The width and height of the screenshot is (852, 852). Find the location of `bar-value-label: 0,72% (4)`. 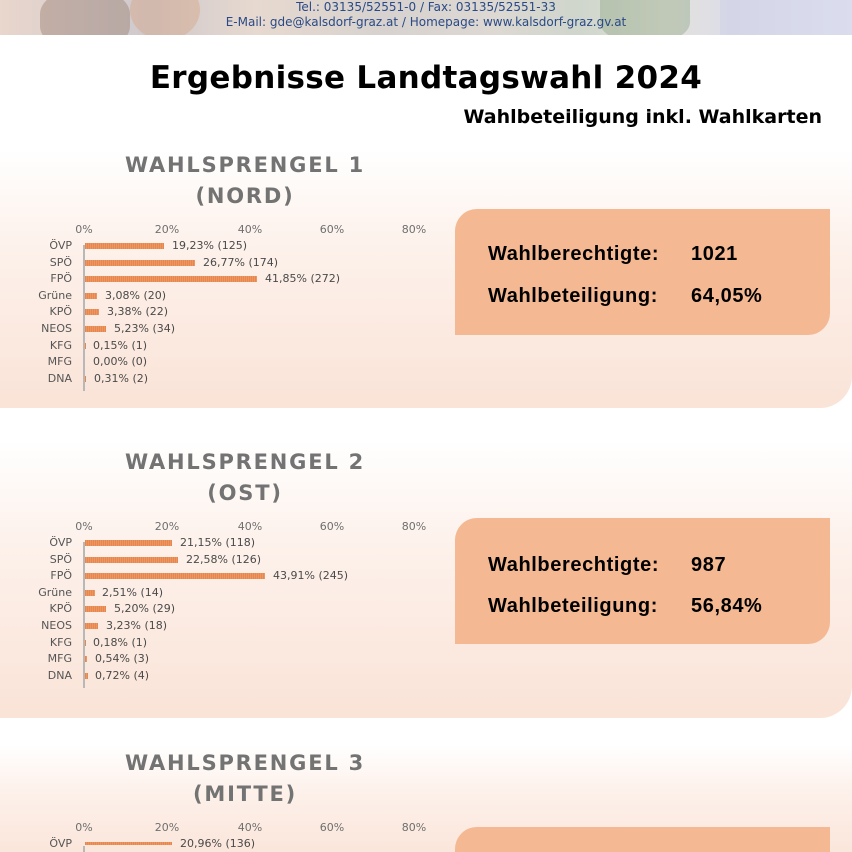

bar-value-label: 0,72% (4) is located at coordinates (122, 675).